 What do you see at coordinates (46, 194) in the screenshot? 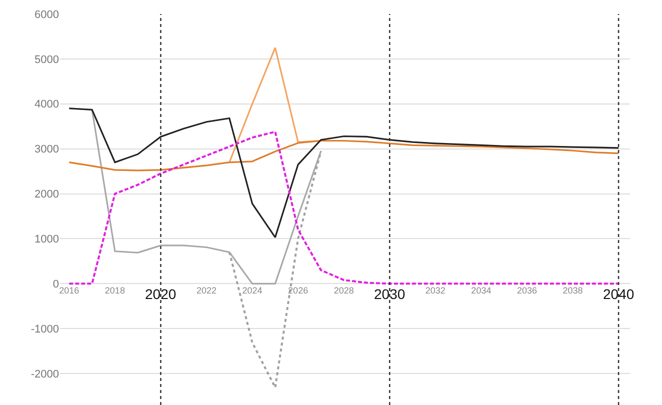
I see `y-tick-label: 2000` at bounding box center [46, 194].